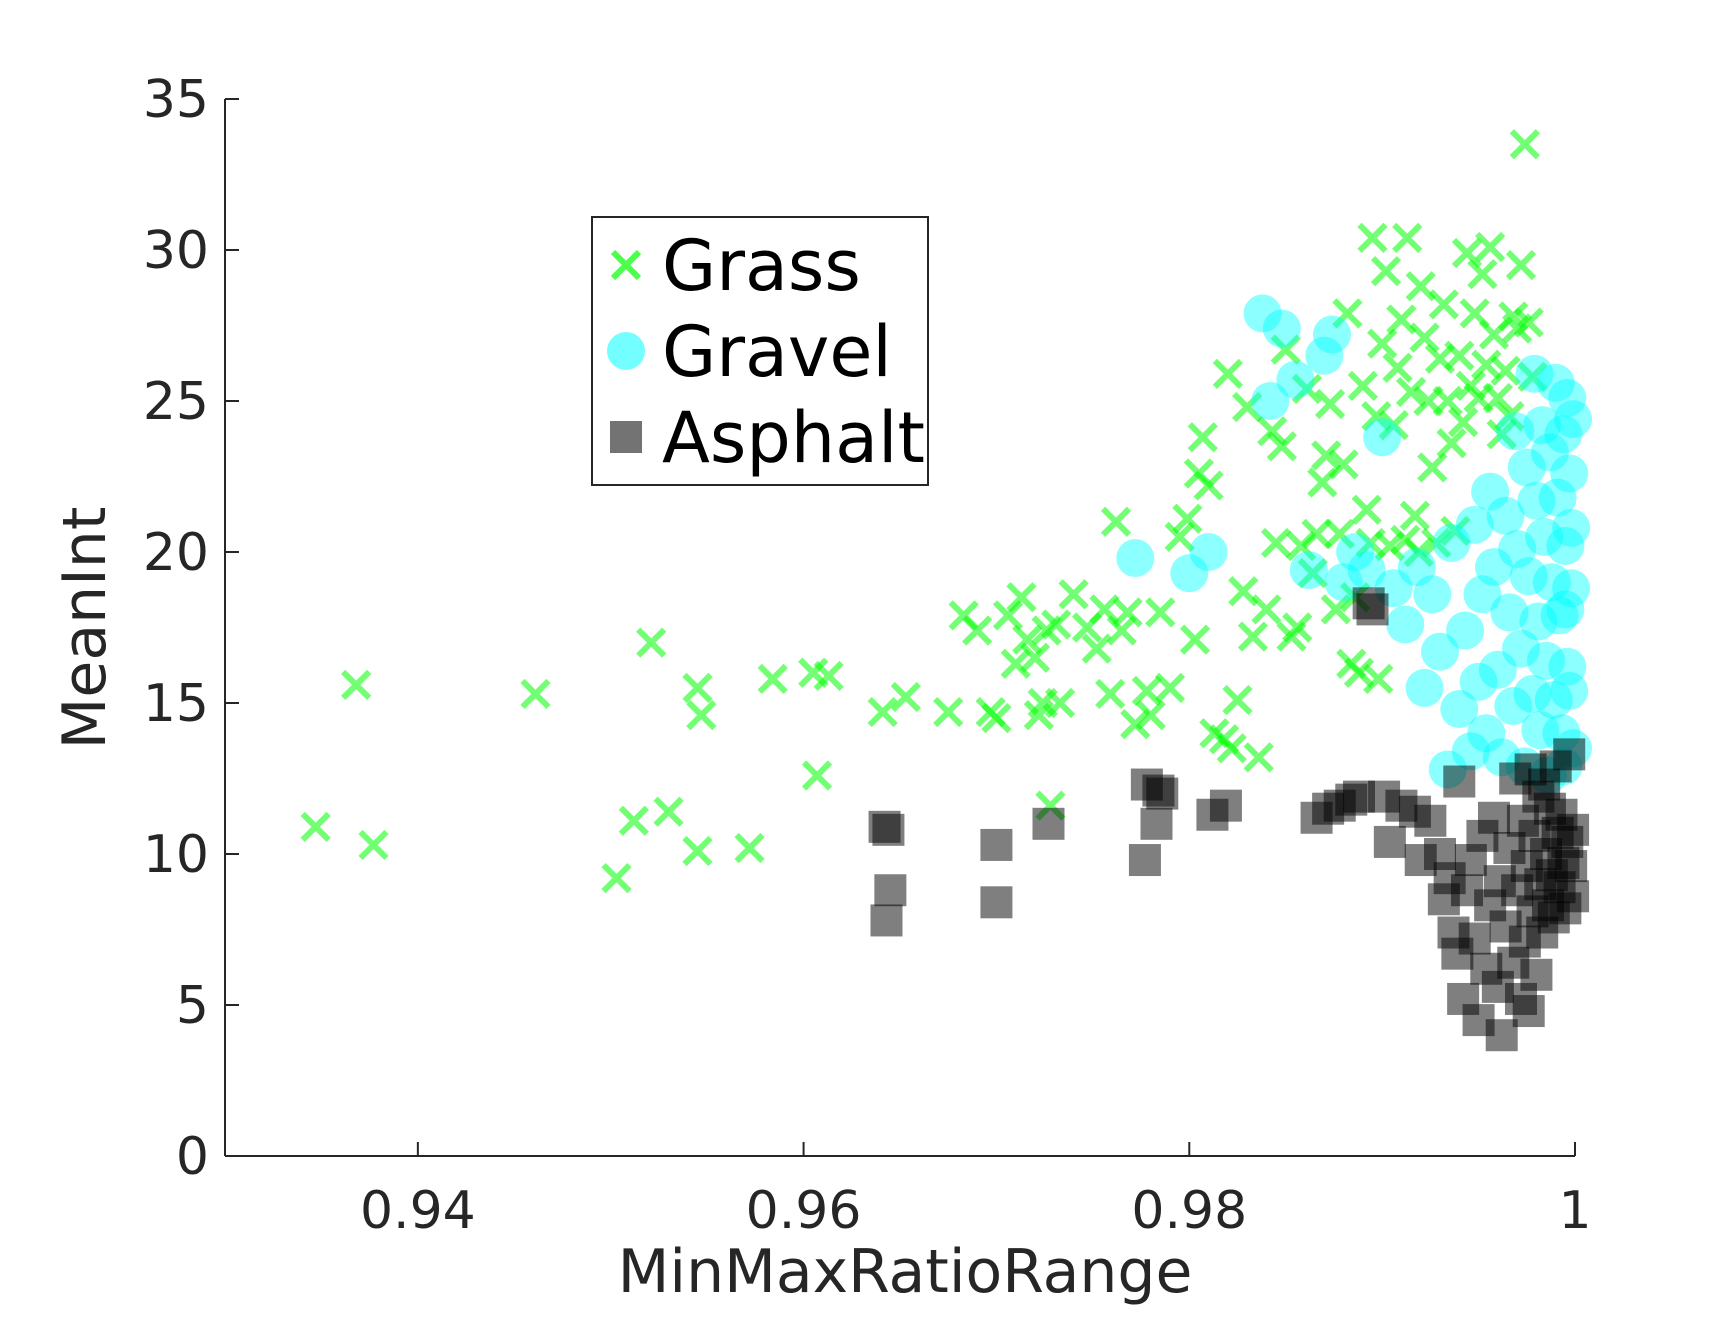 This screenshot has width=1723, height=1317. I want to click on y-tick-label: 0, so click(192, 1157).